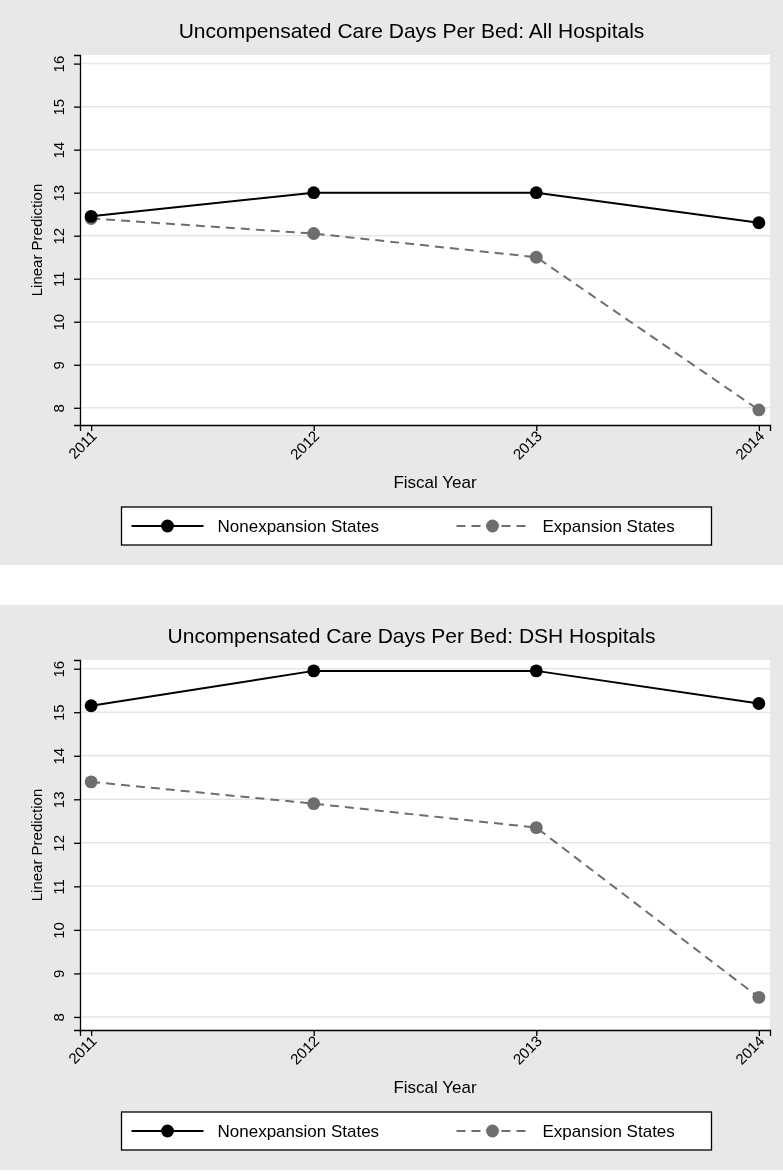 This screenshot has width=783, height=1175. Describe the element at coordinates (411, 30) in the screenshot. I see `chart-title: Uncompensated Care Days Per Bed: All Hospitals` at that location.